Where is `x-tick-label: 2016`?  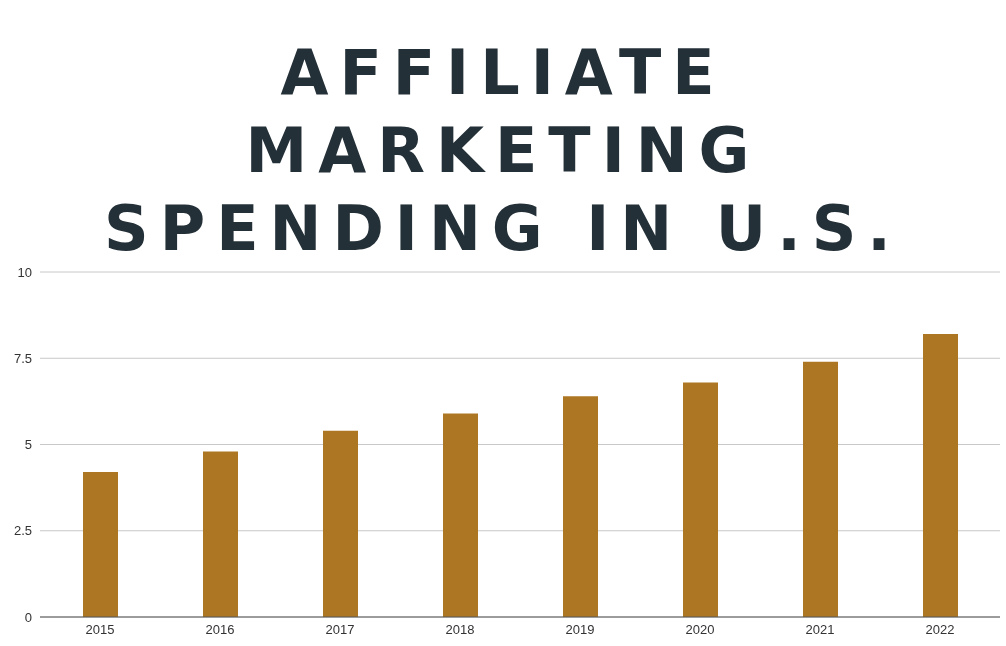 x-tick-label: 2016 is located at coordinates (220, 630).